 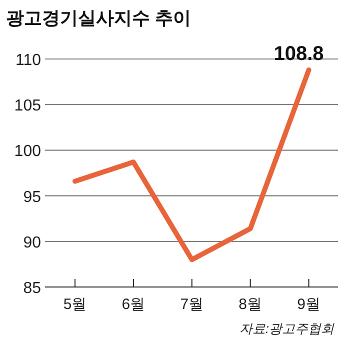 What do you see at coordinates (308, 304) in the screenshot?
I see `x-tick-label: 9월` at bounding box center [308, 304].